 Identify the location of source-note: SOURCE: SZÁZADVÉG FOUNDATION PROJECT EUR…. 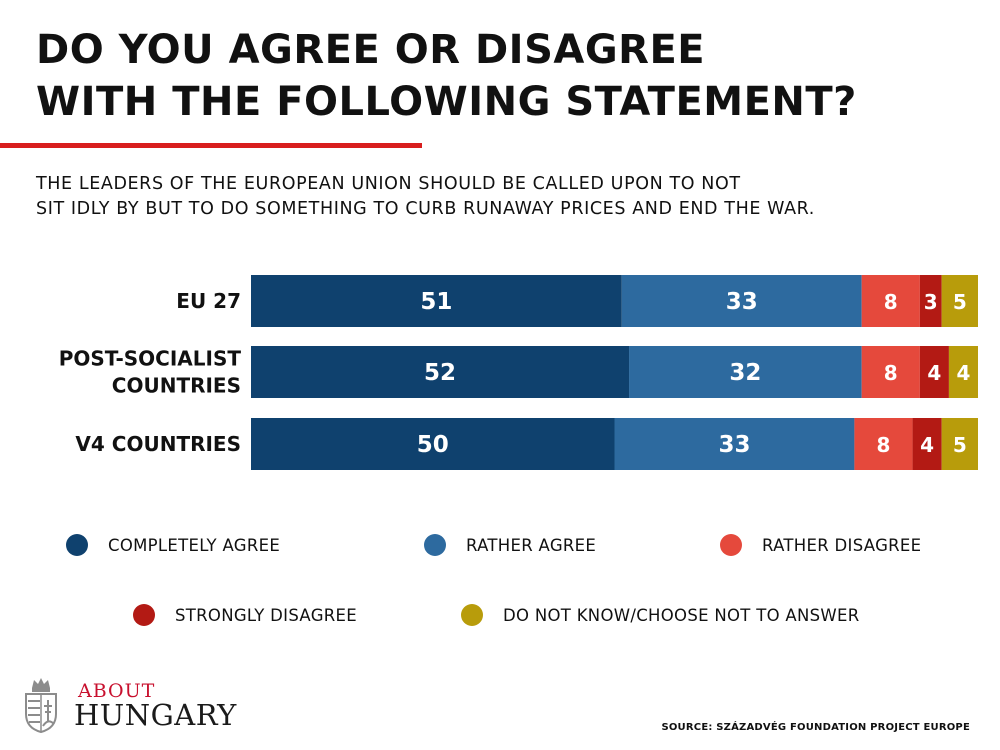
(815, 727).